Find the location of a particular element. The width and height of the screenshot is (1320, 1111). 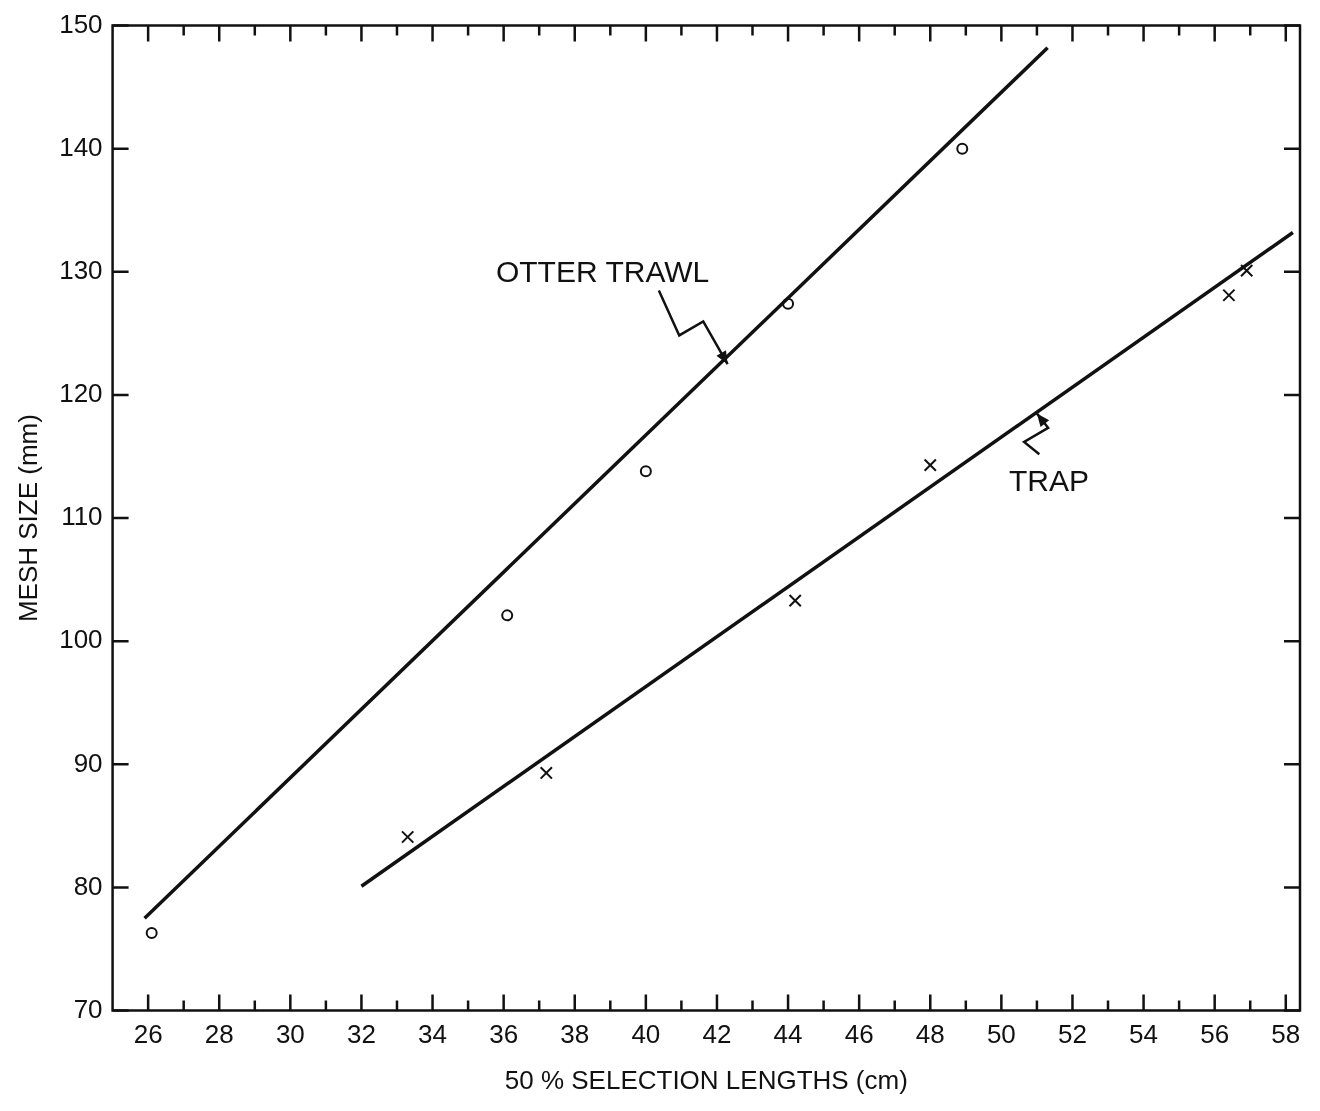

x-tick-label: 48 is located at coordinates (930, 1034).